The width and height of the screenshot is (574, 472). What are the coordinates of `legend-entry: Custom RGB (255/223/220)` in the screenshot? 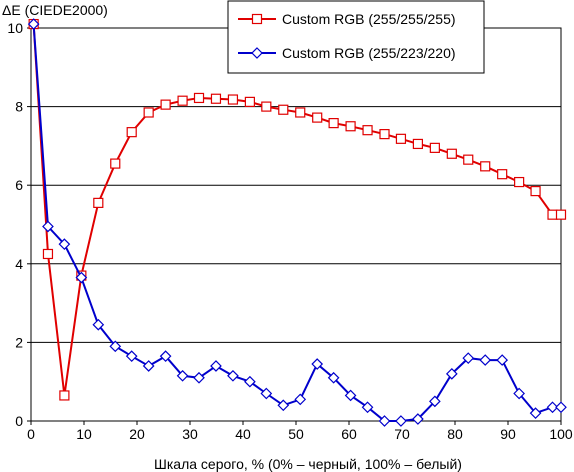 It's located at (347, 53).